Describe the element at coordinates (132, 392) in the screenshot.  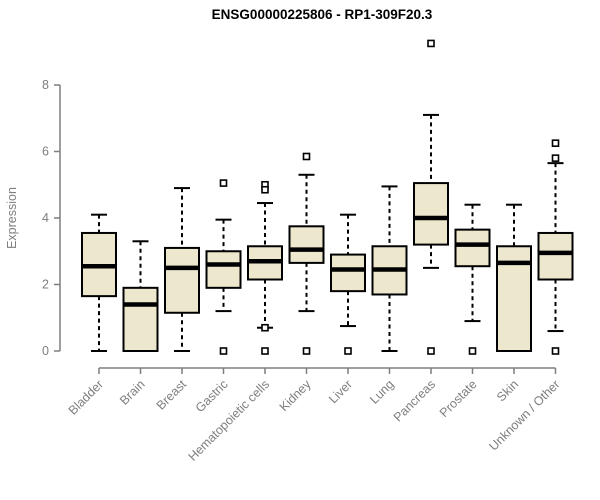
I see `x-tick-label: Brain` at that location.